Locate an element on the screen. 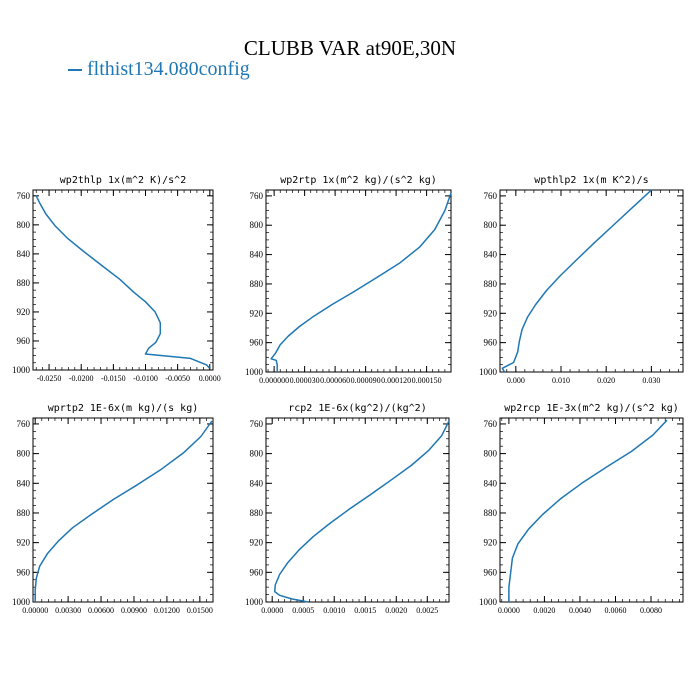 This screenshot has height=700, width=700. x-tick-label: 0.0010 is located at coordinates (334, 610).